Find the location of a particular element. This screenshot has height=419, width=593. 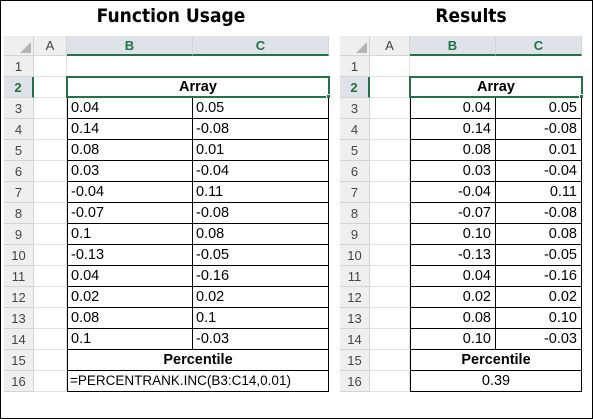

usage-array-header: Array is located at coordinates (198, 87).